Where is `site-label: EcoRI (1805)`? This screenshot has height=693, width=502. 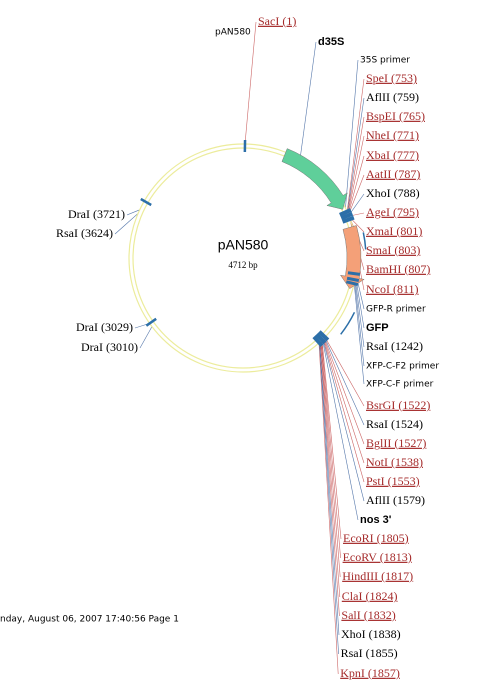
site-label: EcoRI (1805) is located at coordinates (376, 538).